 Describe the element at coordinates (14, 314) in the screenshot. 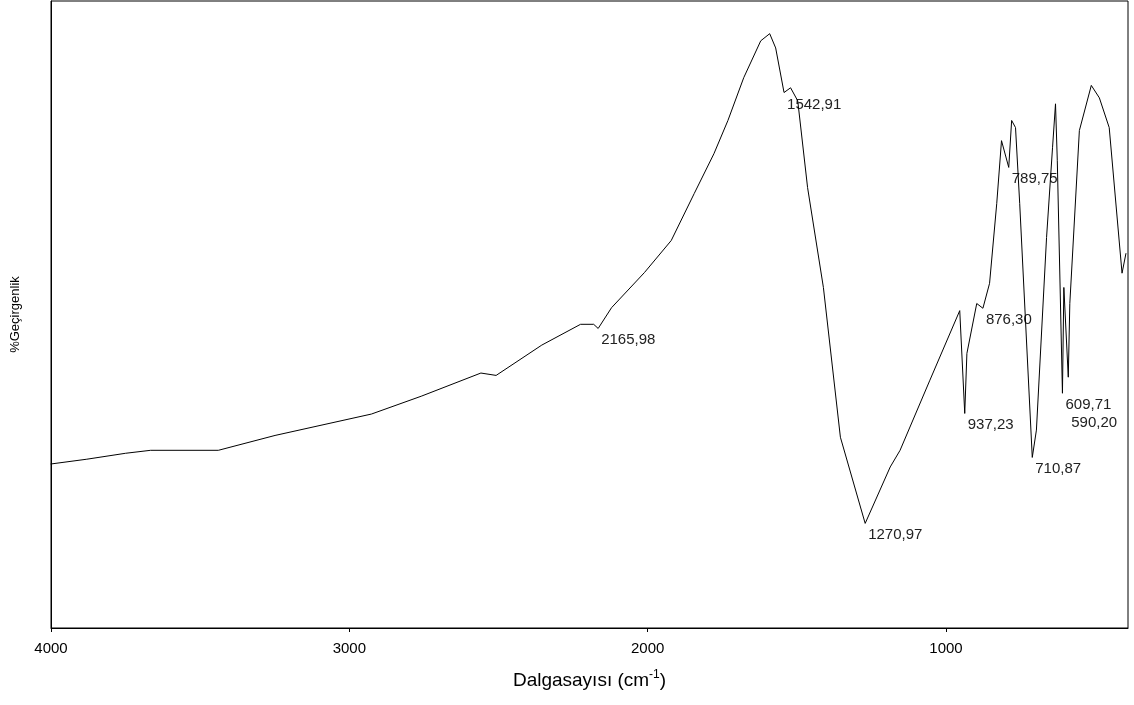

I see `y-axis-title: %Geçirgenlik` at that location.